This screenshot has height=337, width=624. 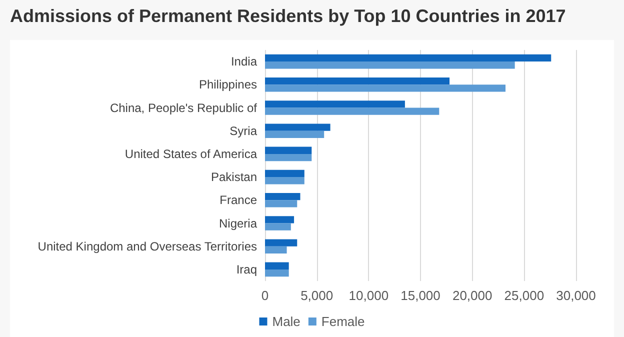 What do you see at coordinates (238, 223) in the screenshot?
I see `y-tick-label: Nigeria` at bounding box center [238, 223].